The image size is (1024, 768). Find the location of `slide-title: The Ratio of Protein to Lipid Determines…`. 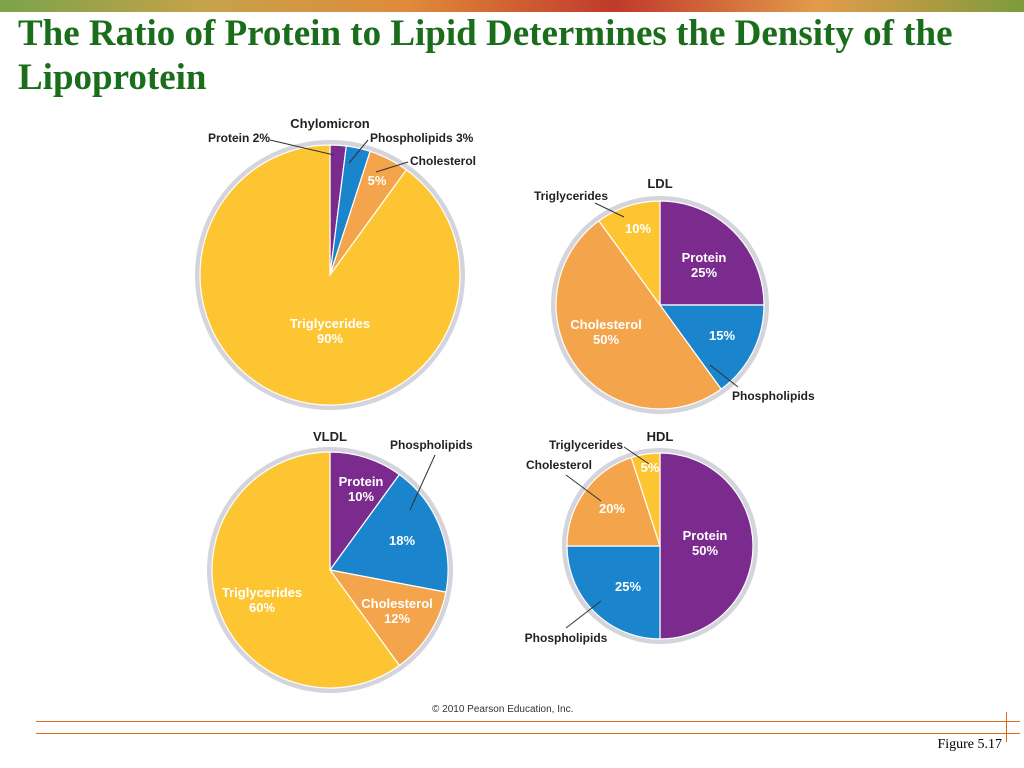

slide-title: The Ratio of Protein to Lipid Determines… is located at coordinates (485, 55).